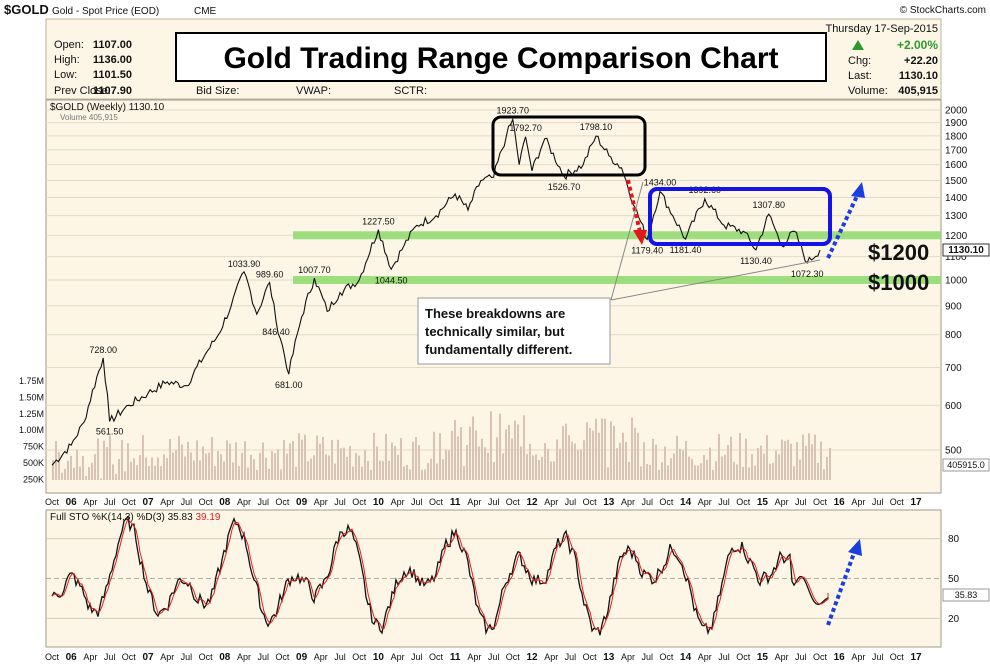 This screenshot has width=990, height=664. What do you see at coordinates (31, 381) in the screenshot?
I see `volume-tick-label: 1.75M` at bounding box center [31, 381].